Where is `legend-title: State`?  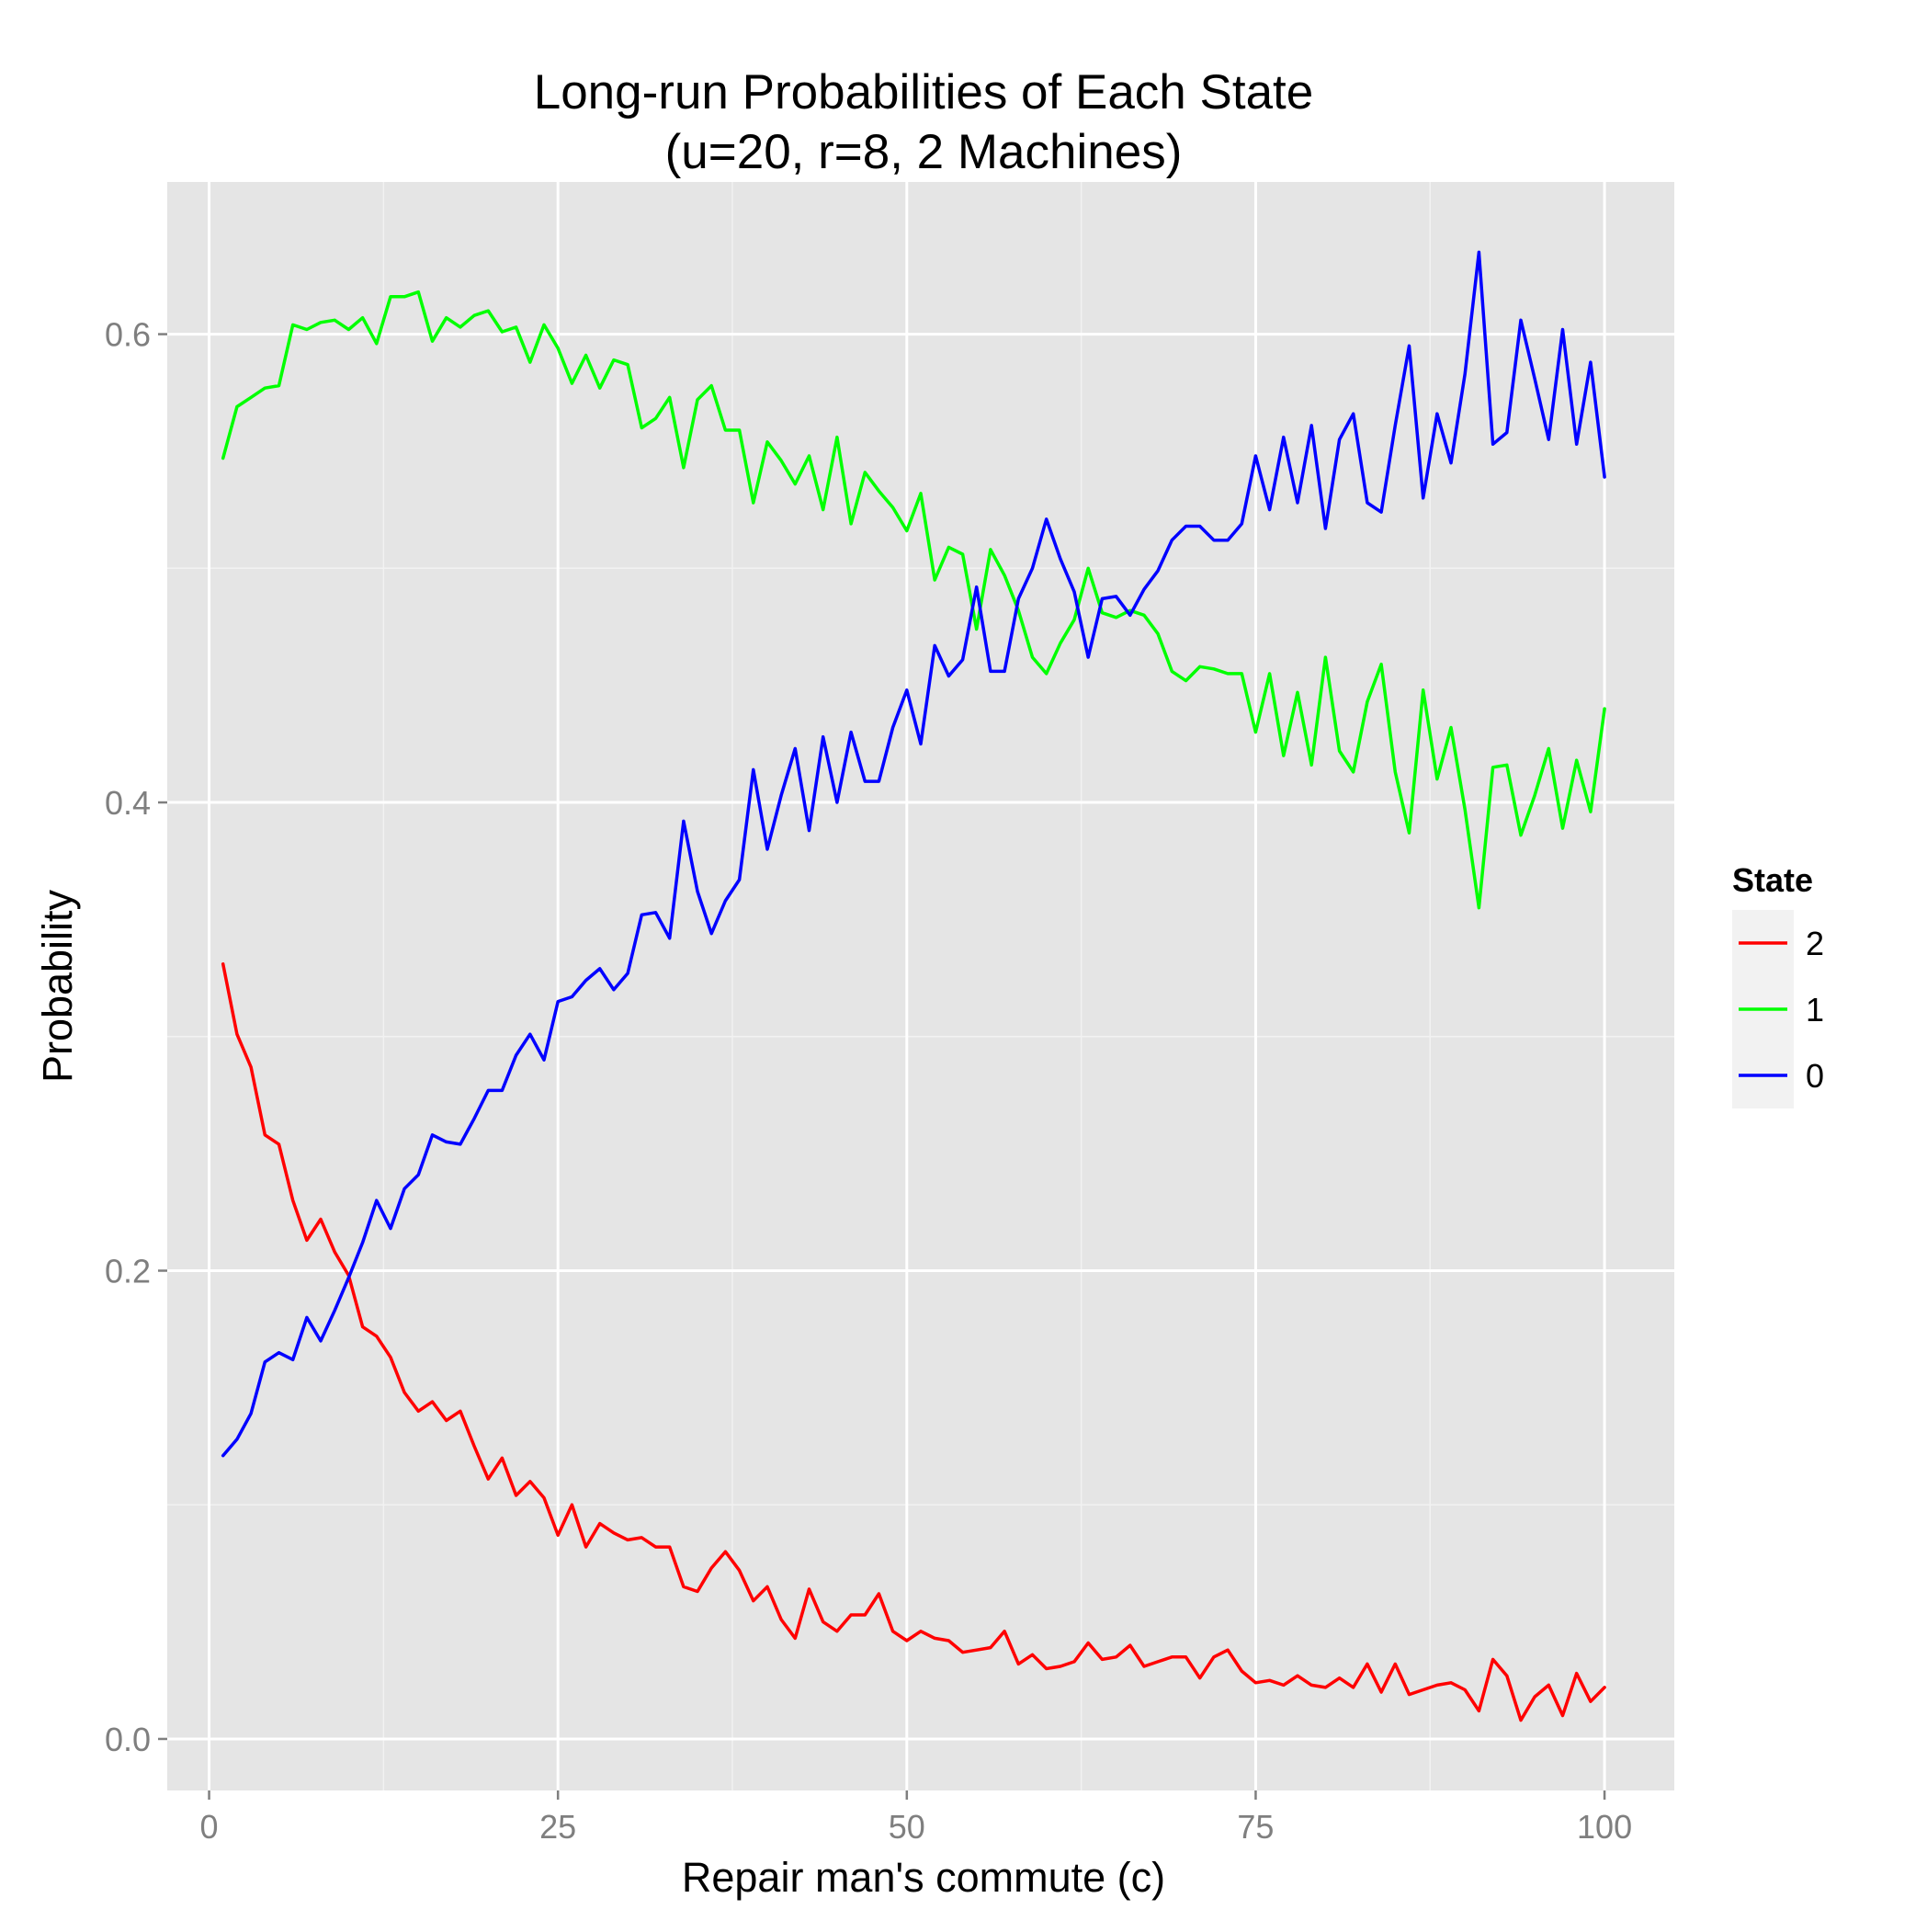 legend-title: State is located at coordinates (1772, 880).